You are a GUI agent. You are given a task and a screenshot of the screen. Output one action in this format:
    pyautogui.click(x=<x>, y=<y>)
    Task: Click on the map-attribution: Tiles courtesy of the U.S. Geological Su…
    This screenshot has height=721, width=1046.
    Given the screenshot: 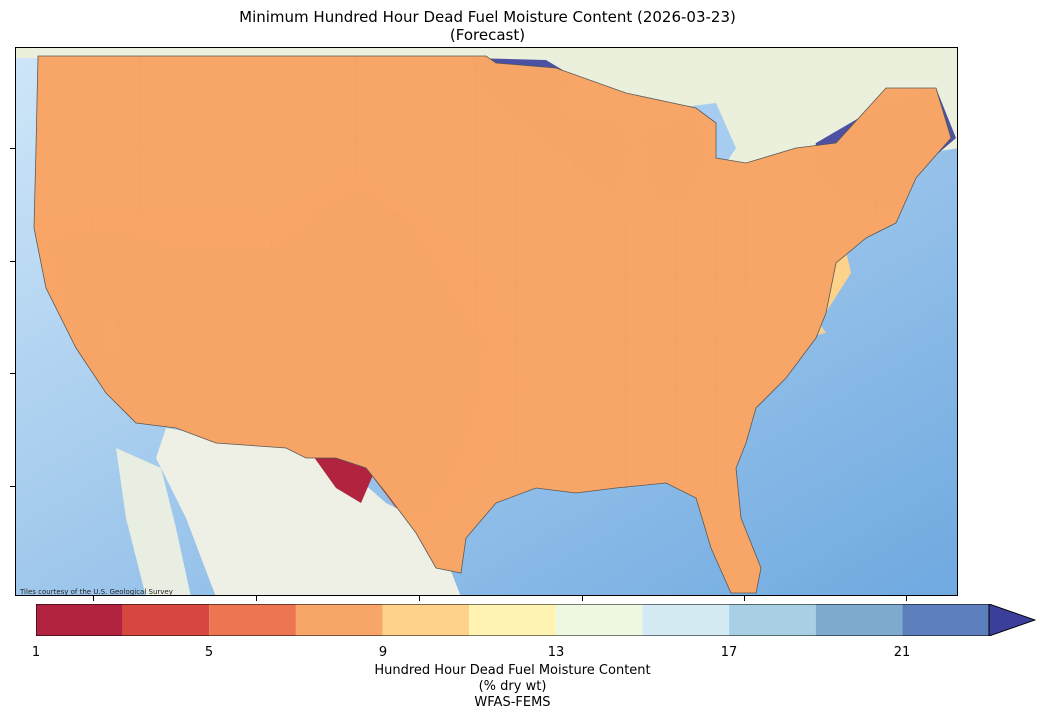 What is the action you would take?
    pyautogui.click(x=96, y=592)
    